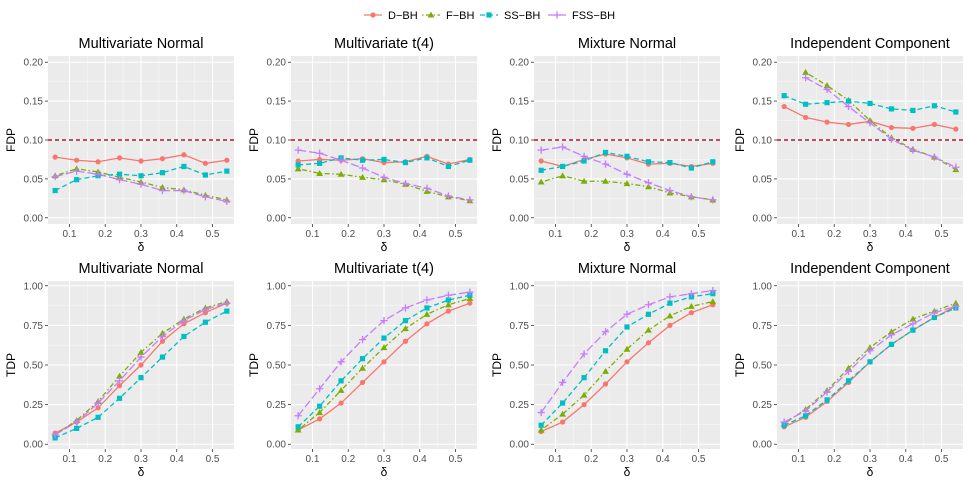  I want to click on panel-title: Mixture Normal, so click(627, 44).